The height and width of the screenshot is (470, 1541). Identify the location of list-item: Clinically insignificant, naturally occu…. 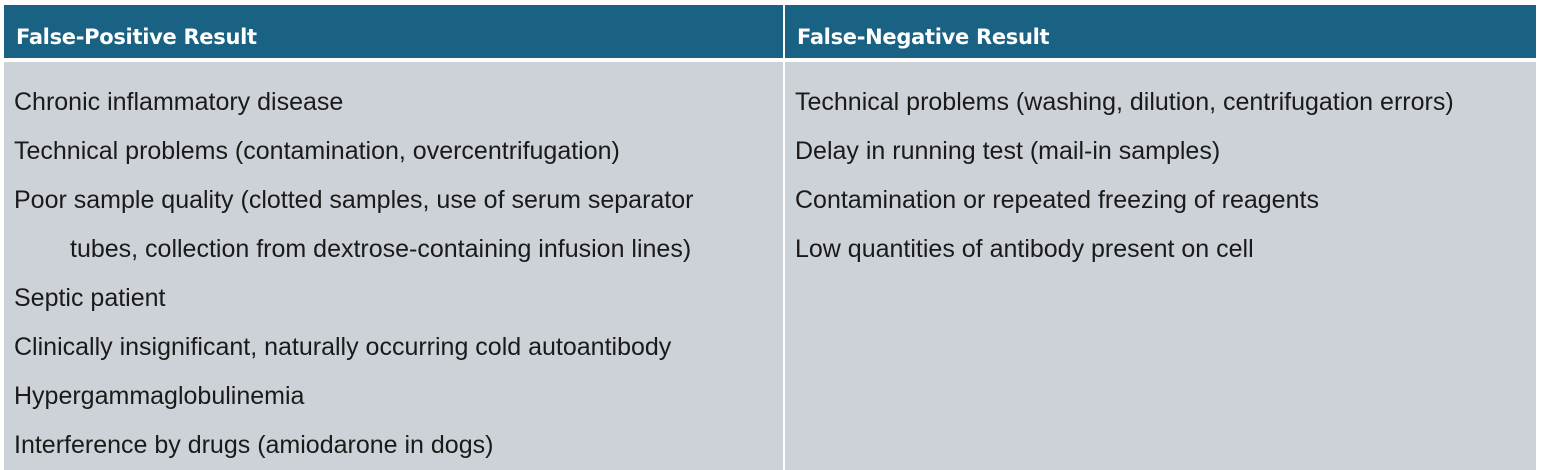
(343, 347).